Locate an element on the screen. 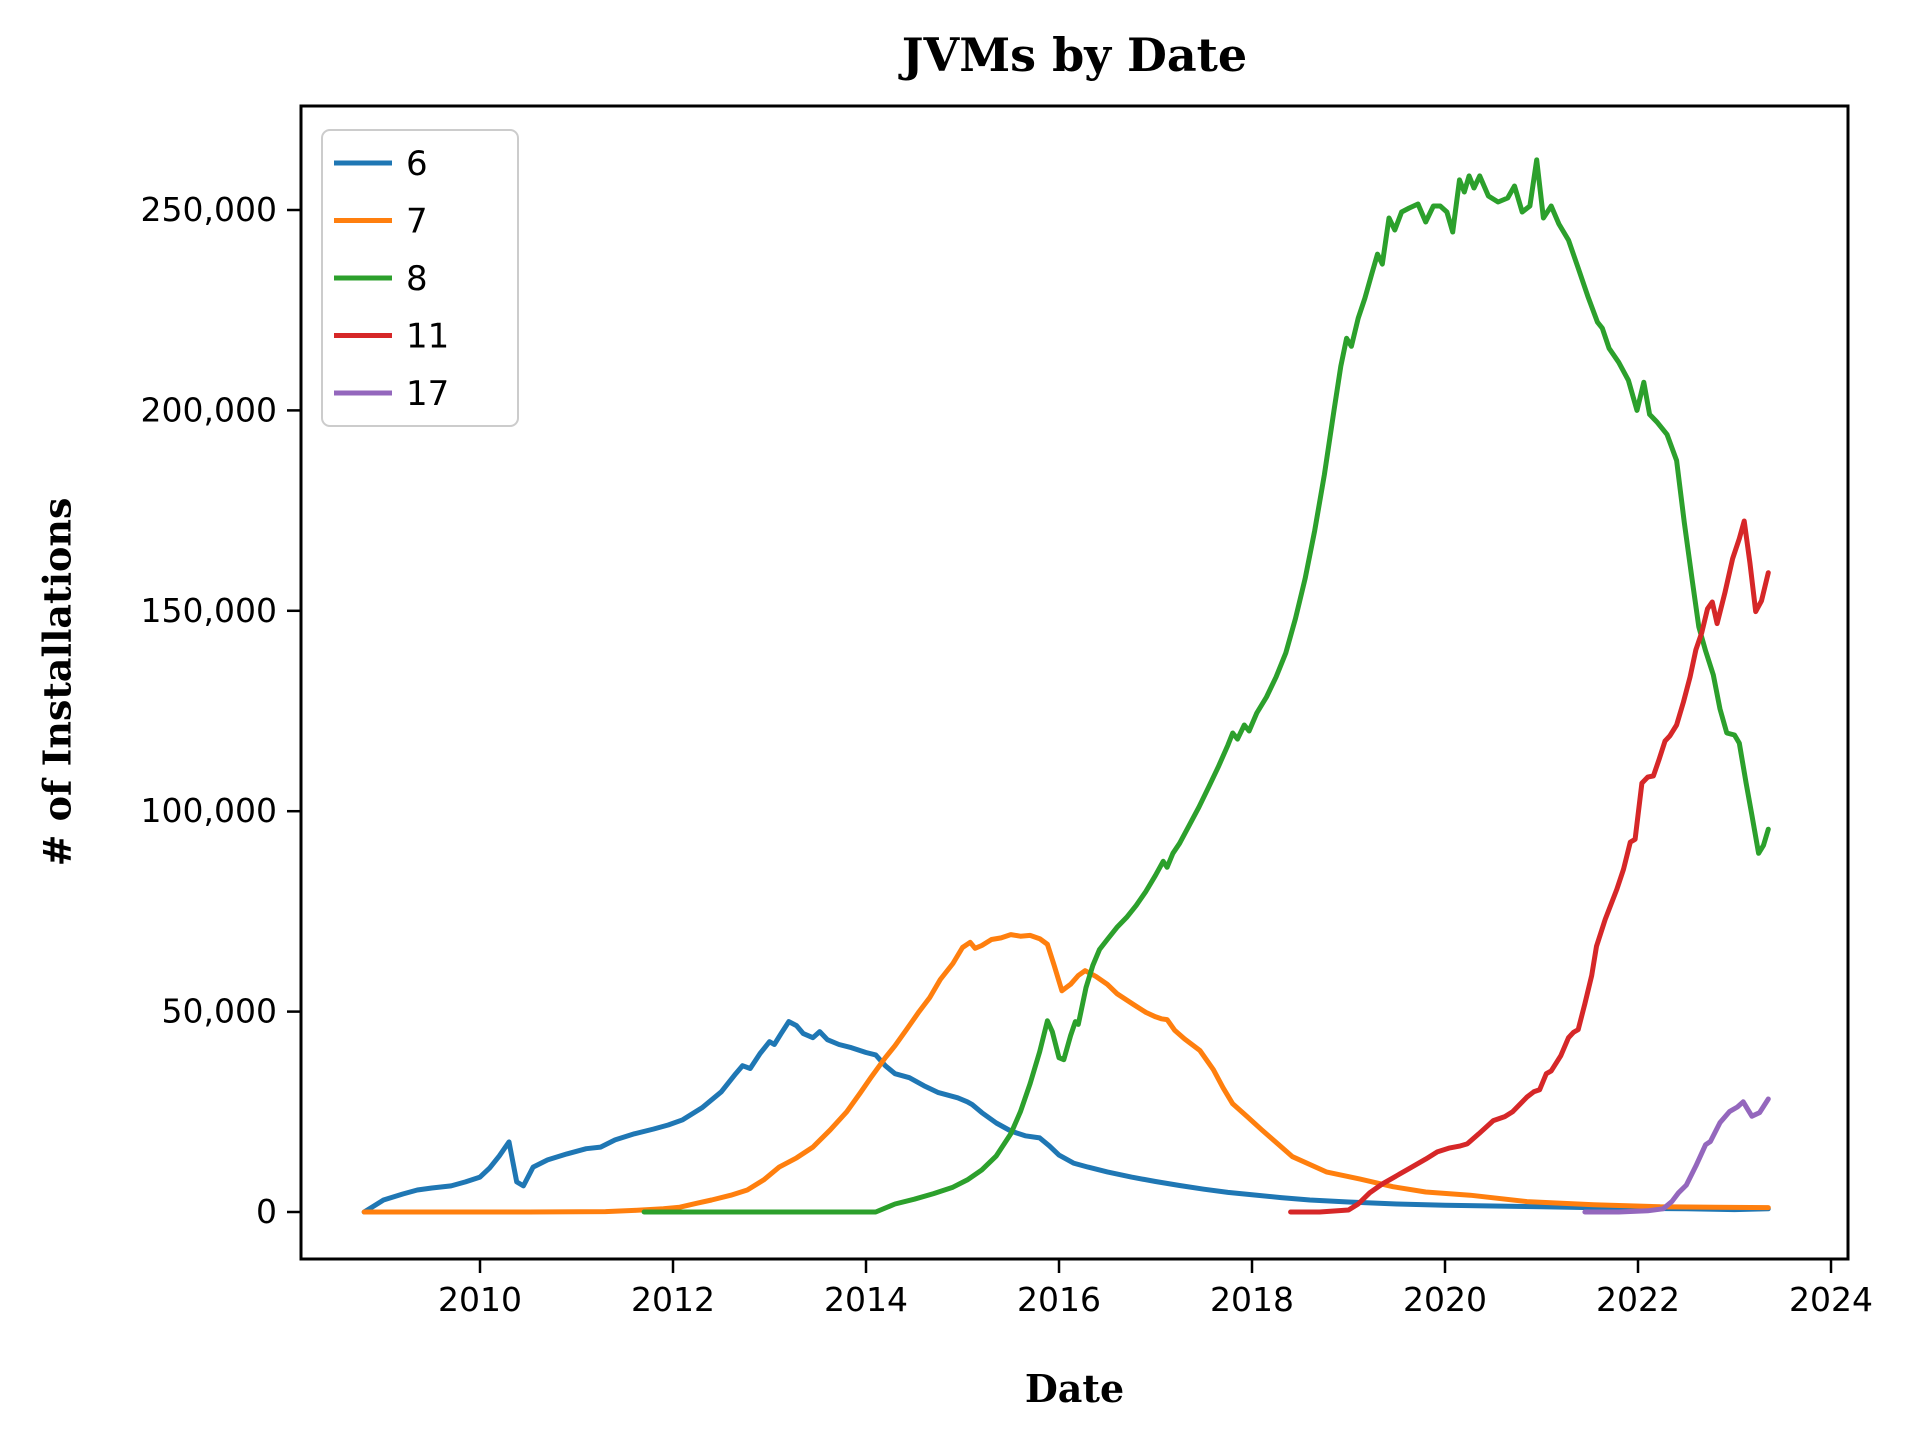 The image size is (1920, 1440). legend is located at coordinates (420, 278).